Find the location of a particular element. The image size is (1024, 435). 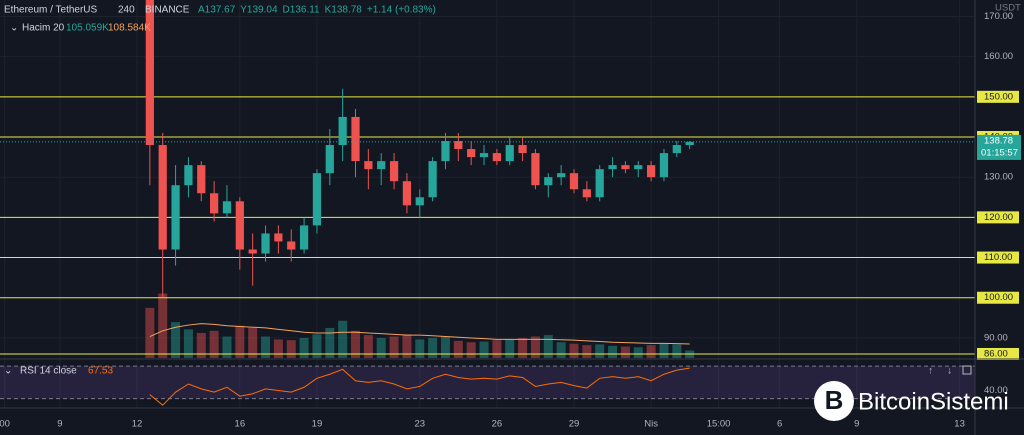

volume-legend-title: Hacim 20 is located at coordinates (43, 28).